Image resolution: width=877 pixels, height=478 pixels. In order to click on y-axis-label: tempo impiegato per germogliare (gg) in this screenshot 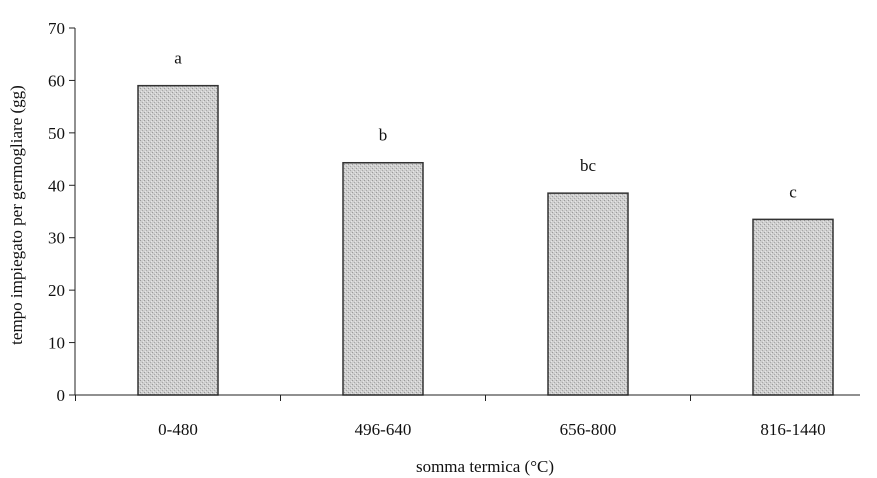, I will do `click(16, 215)`.